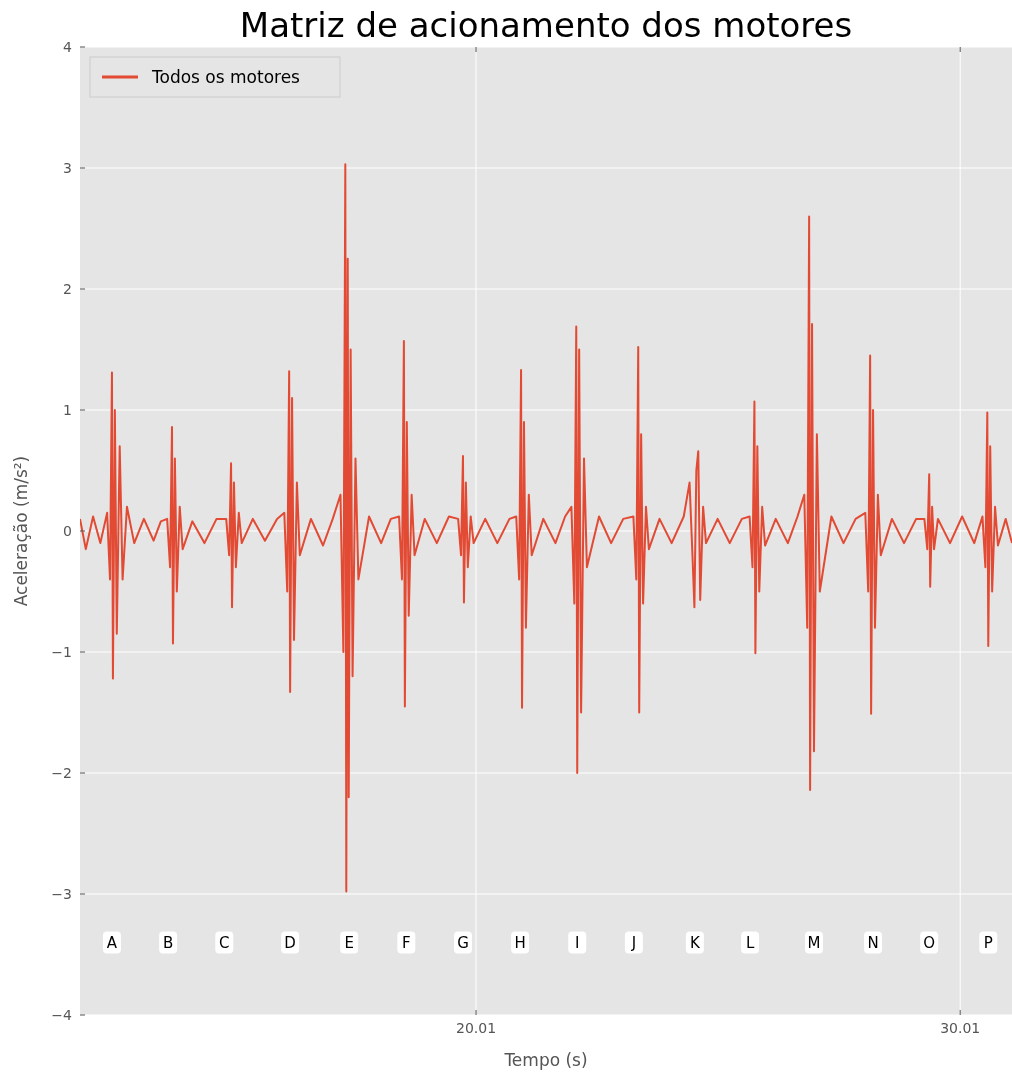 This screenshot has width=1012, height=1074. What do you see at coordinates (61, 893) in the screenshot?
I see `y-tick-label: −3` at bounding box center [61, 893].